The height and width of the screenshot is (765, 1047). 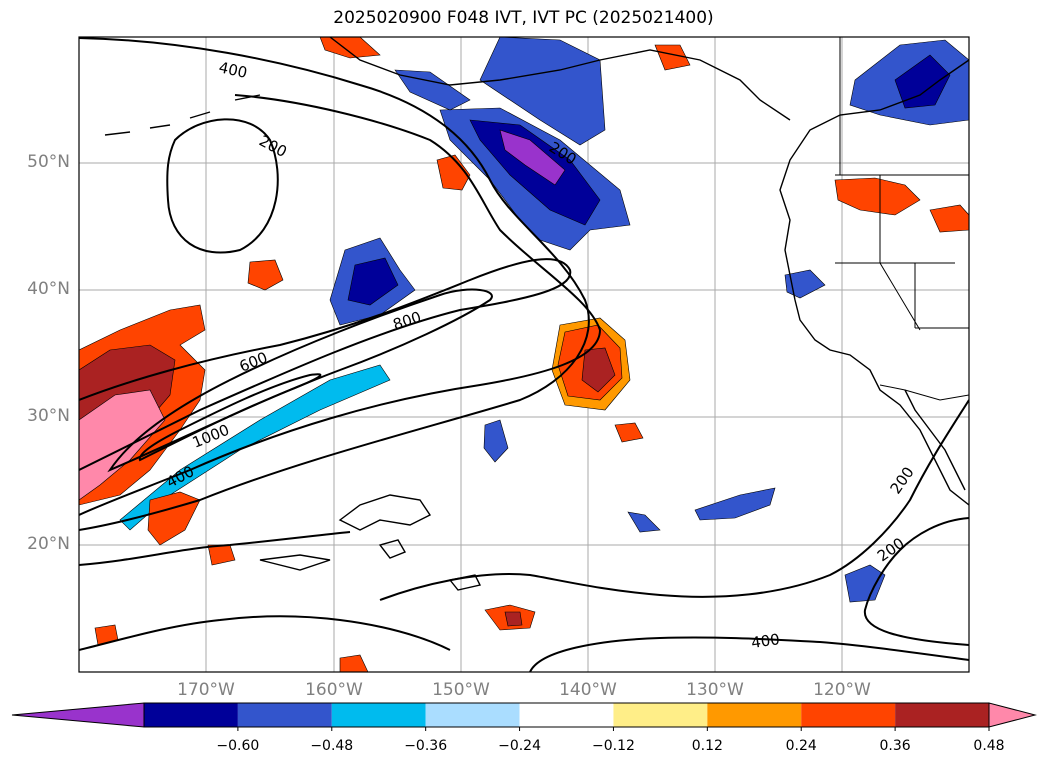 I want to click on colorbar-tick-label: 0.36, so click(x=895, y=746).